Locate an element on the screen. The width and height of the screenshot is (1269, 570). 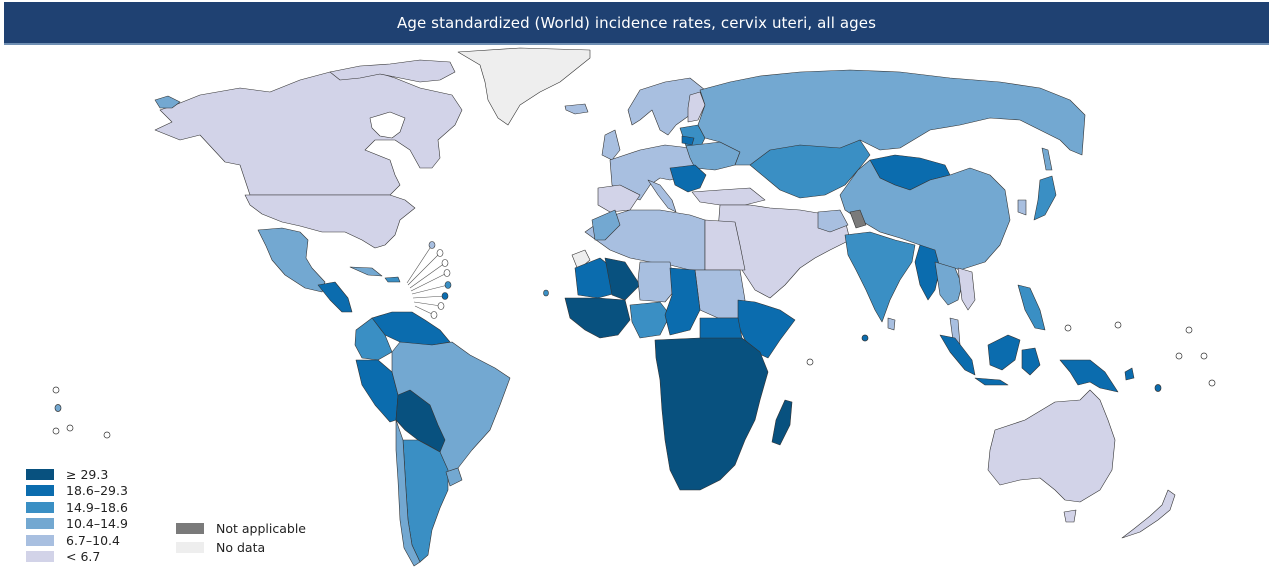
region-borneo is located at coordinates (1004, 352).